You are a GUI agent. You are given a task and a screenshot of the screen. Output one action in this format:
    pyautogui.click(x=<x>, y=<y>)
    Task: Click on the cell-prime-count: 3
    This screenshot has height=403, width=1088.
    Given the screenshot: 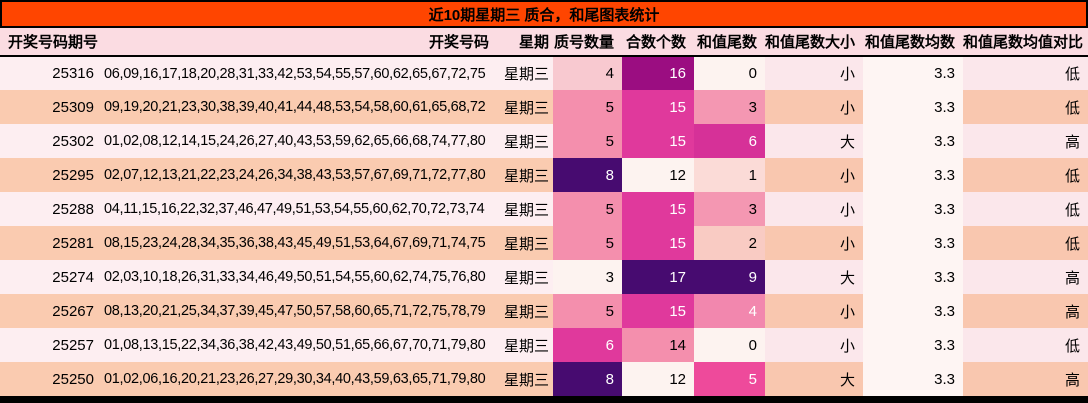 What is the action you would take?
    pyautogui.click(x=587, y=277)
    